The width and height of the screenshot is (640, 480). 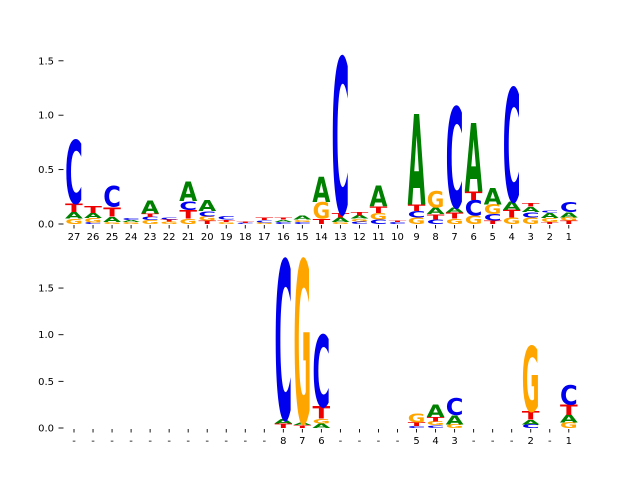 I want to click on x-tick-label-bottom: 1, so click(x=569, y=441).